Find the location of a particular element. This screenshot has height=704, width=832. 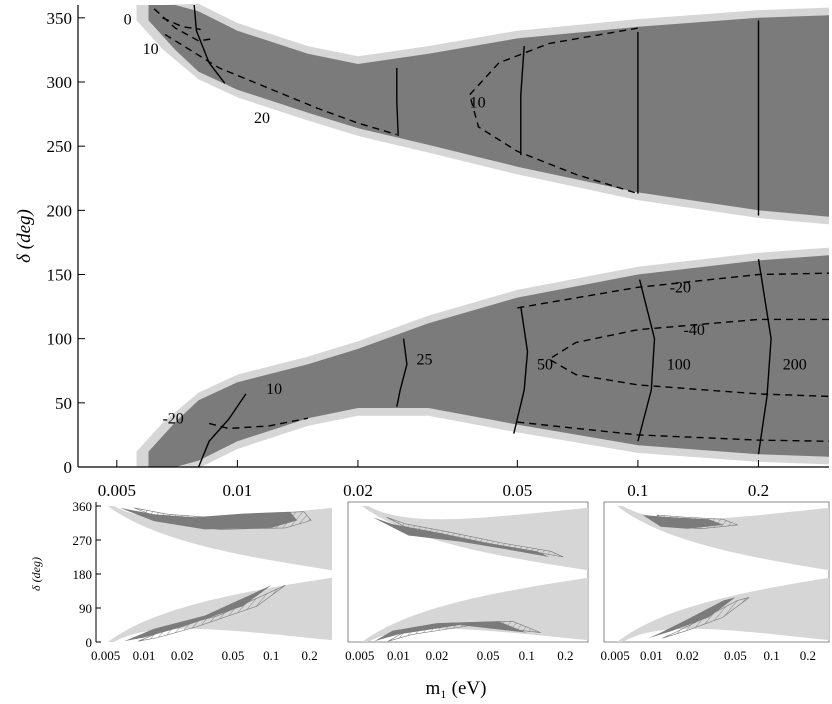

inset-panel-3: 0.005 0.01 0.02 0.05 0.1 0.2 is located at coordinates (715, 582).